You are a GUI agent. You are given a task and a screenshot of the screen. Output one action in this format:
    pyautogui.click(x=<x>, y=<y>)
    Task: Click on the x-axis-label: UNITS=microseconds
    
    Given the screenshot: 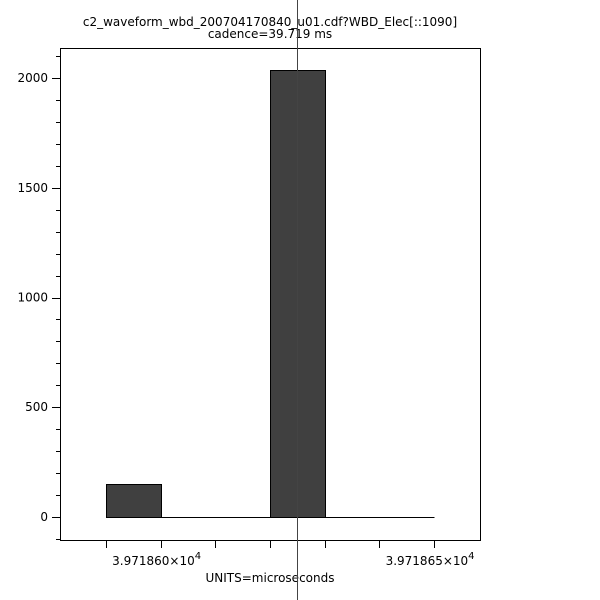 What is the action you would take?
    pyautogui.click(x=270, y=578)
    